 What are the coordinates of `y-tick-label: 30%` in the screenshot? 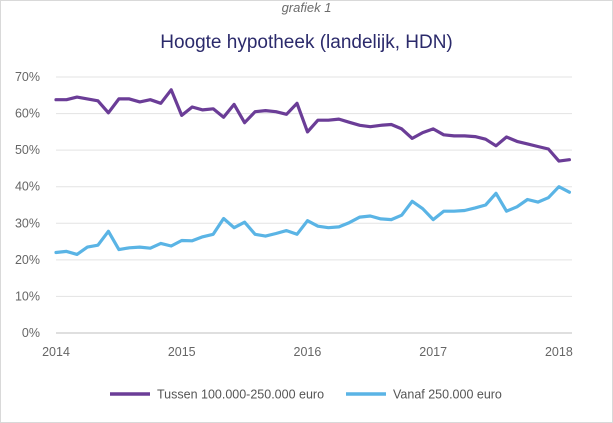 It's located at (27, 223).